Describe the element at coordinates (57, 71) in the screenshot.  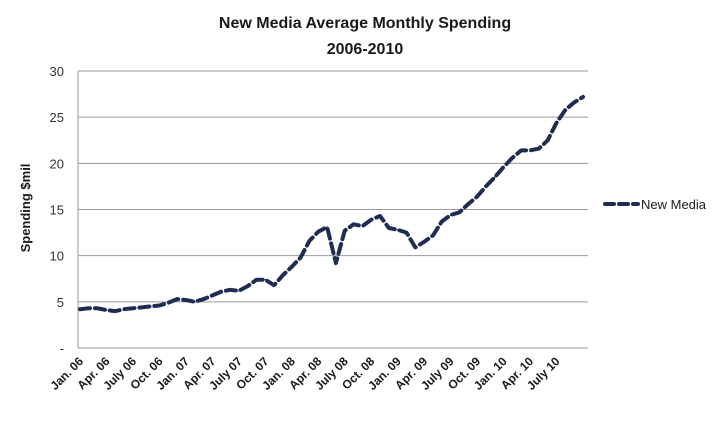
I see `y-tick-label: 30` at that location.